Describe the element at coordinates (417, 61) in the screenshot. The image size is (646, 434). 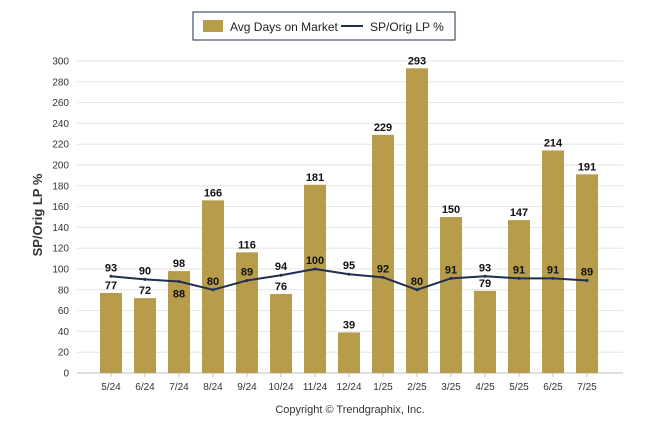
I see `bar-value-label: 293` at that location.